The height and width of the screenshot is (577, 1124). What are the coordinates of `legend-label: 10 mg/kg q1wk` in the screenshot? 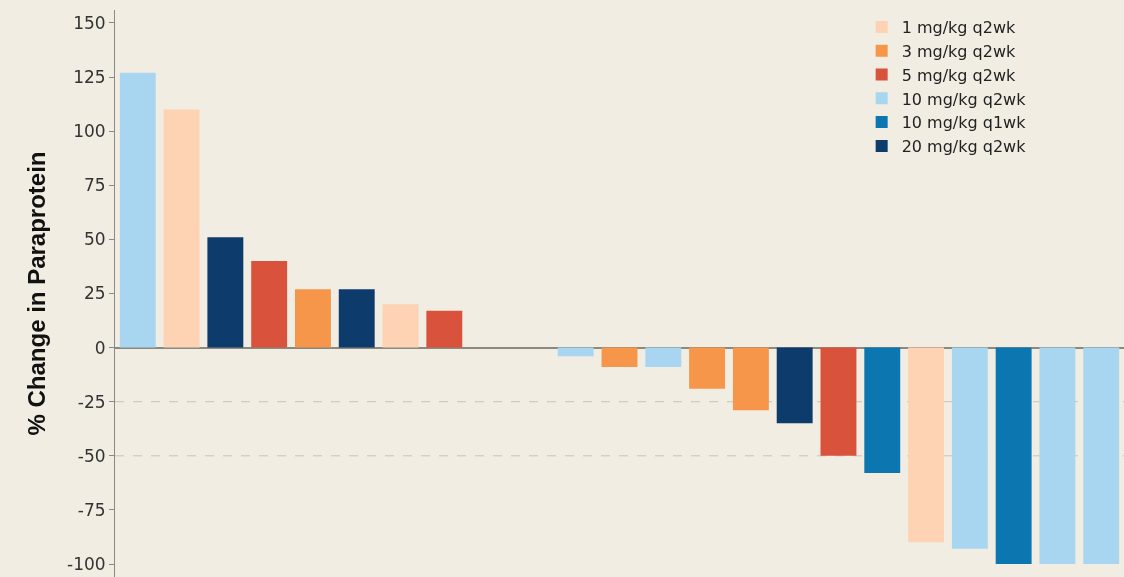 It's located at (964, 123).